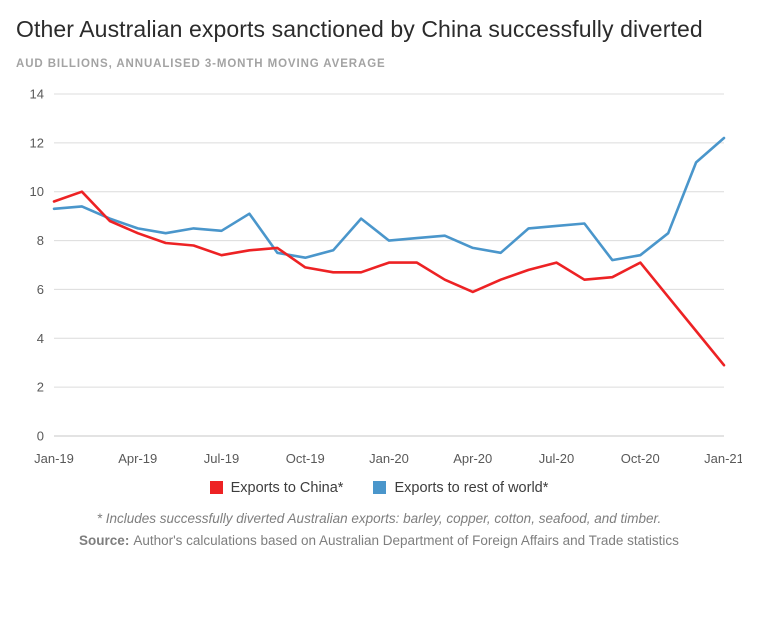 This screenshot has height=617, width=758. I want to click on y-tick-label: 6, so click(40, 289).